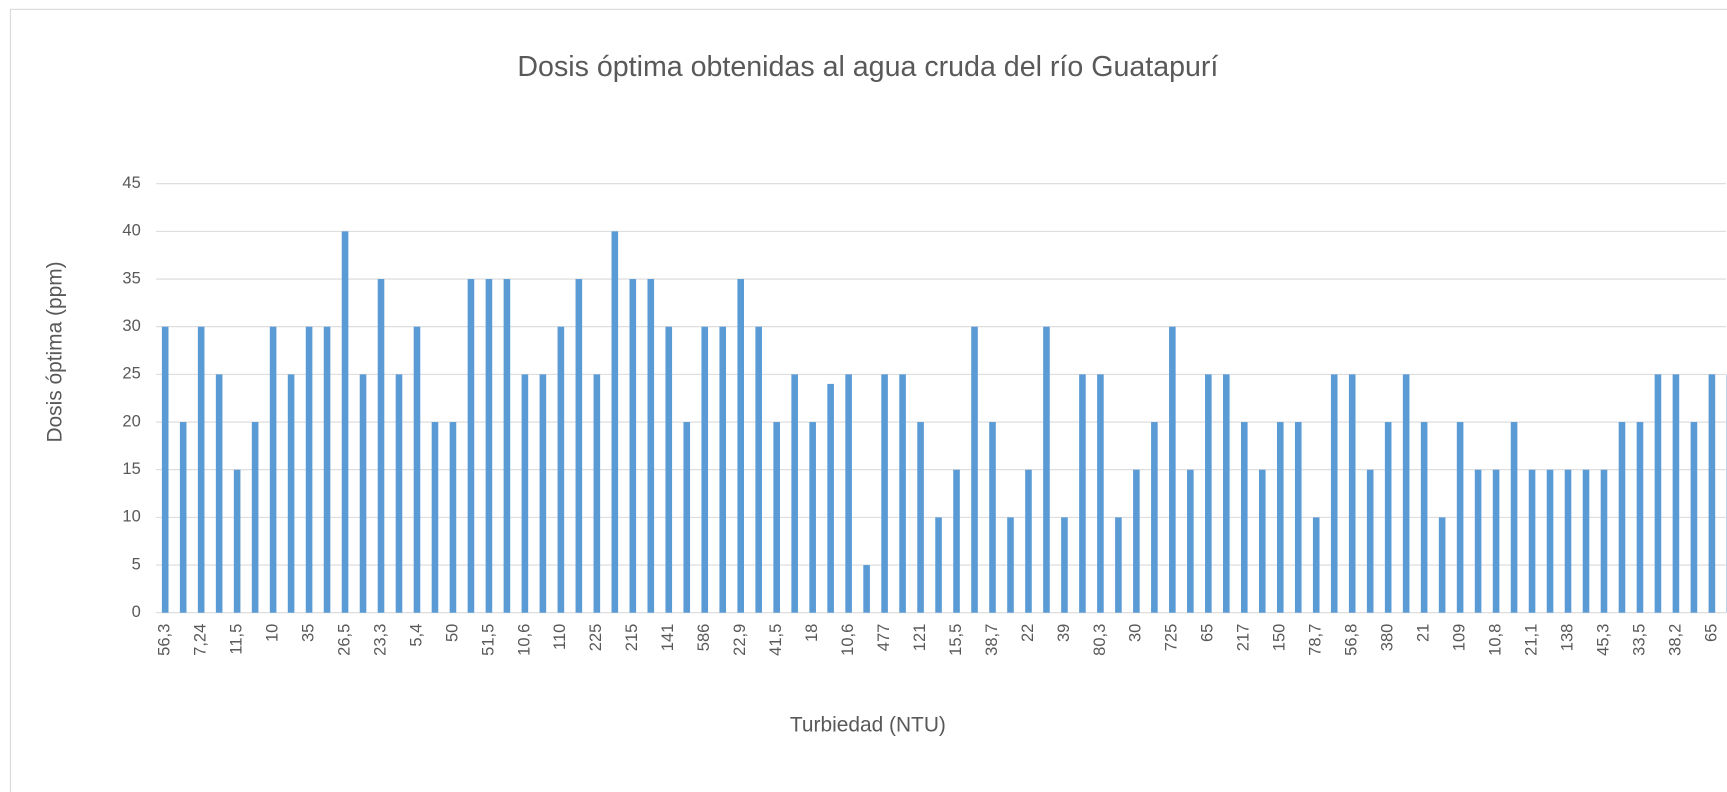 The image size is (1727, 792). What do you see at coordinates (920, 638) in the screenshot?
I see `x-tick-label: 121` at bounding box center [920, 638].